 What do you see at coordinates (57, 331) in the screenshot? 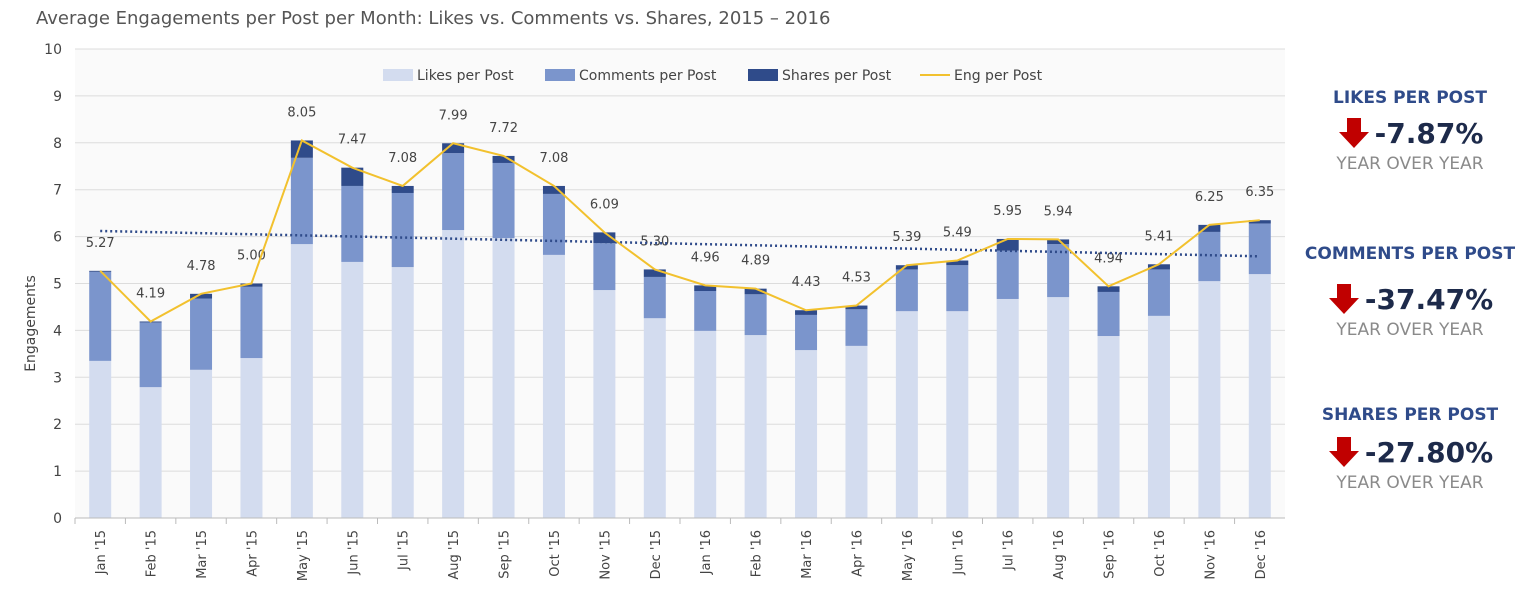
I see `y-tick-label: 4` at bounding box center [57, 331].